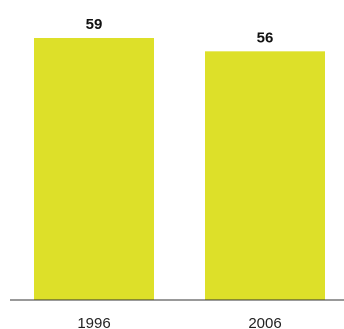 The image size is (344, 329). I want to click on x-tick-label-2006: 2006, so click(264, 322).